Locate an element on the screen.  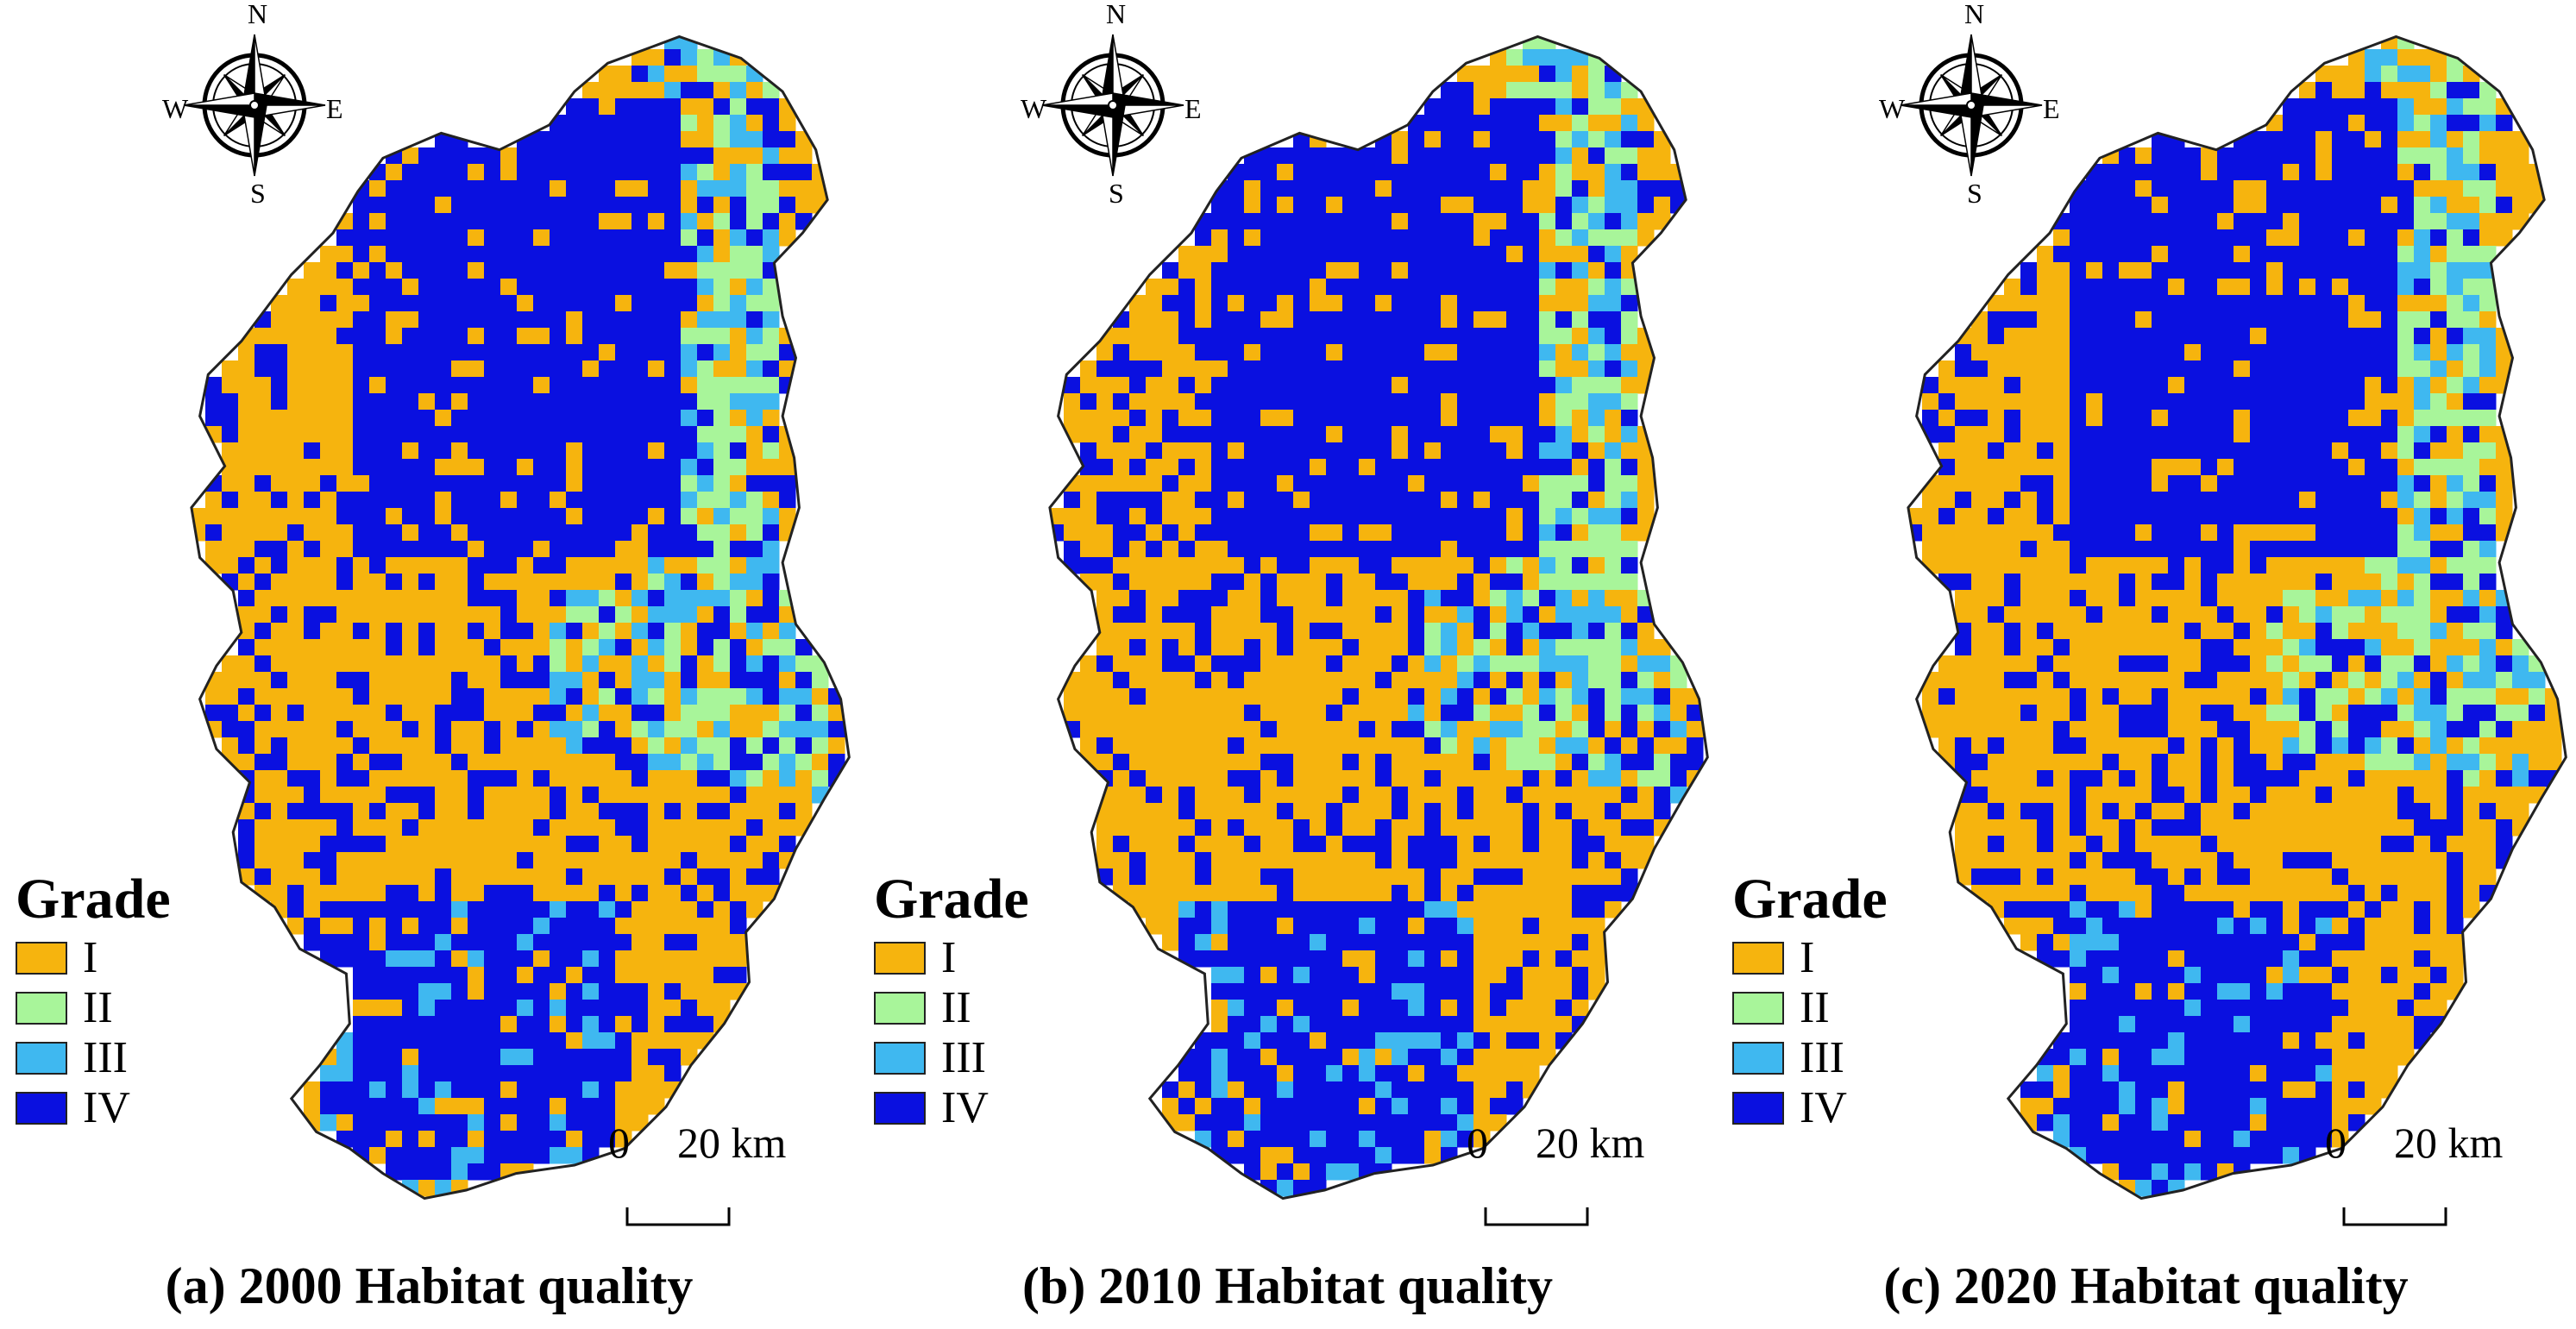
panel-caption: (b) 2010 Habitat quality is located at coordinates (1287, 1285).